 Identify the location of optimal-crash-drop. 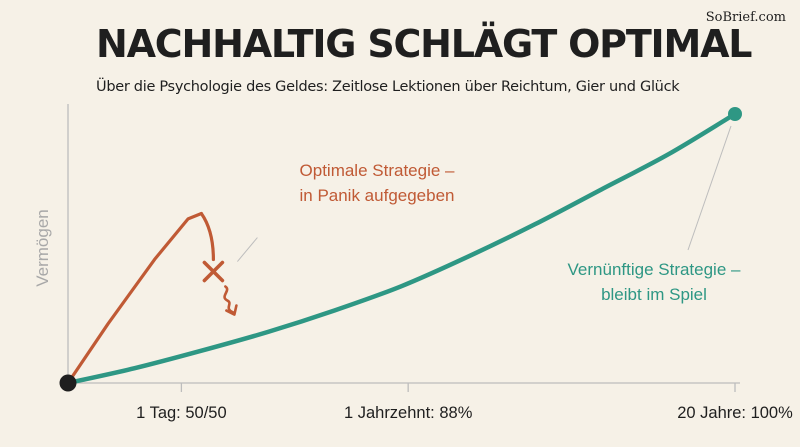
(207, 236).